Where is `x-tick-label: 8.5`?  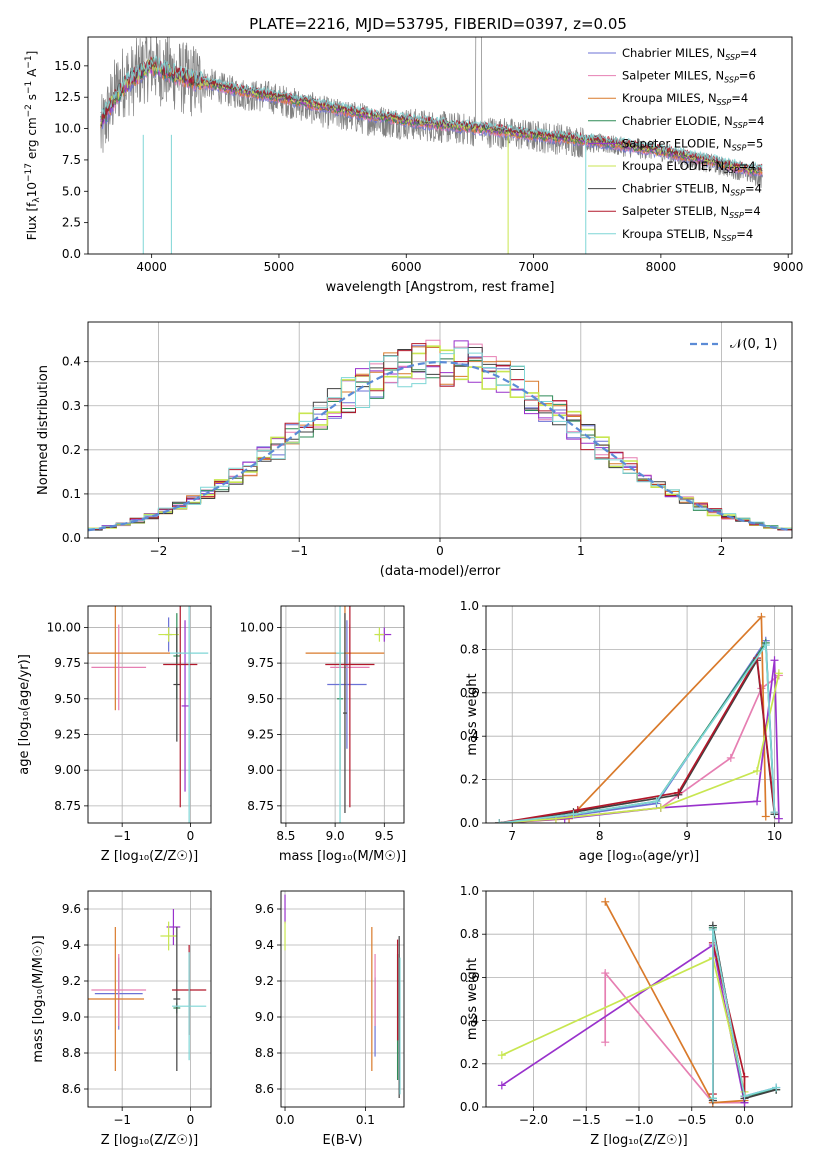 x-tick-label: 8.5 is located at coordinates (285, 836).